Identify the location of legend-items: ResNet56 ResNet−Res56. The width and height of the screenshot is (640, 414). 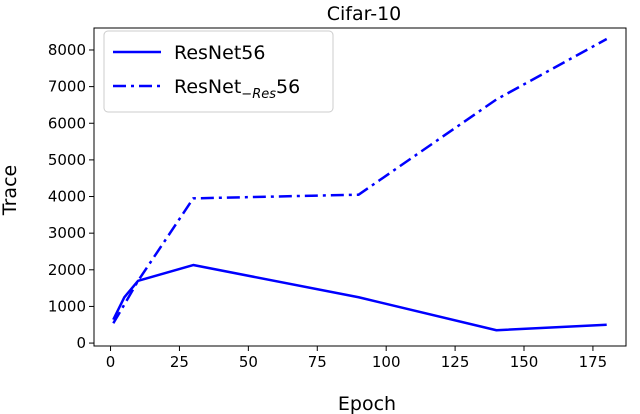
(206, 72).